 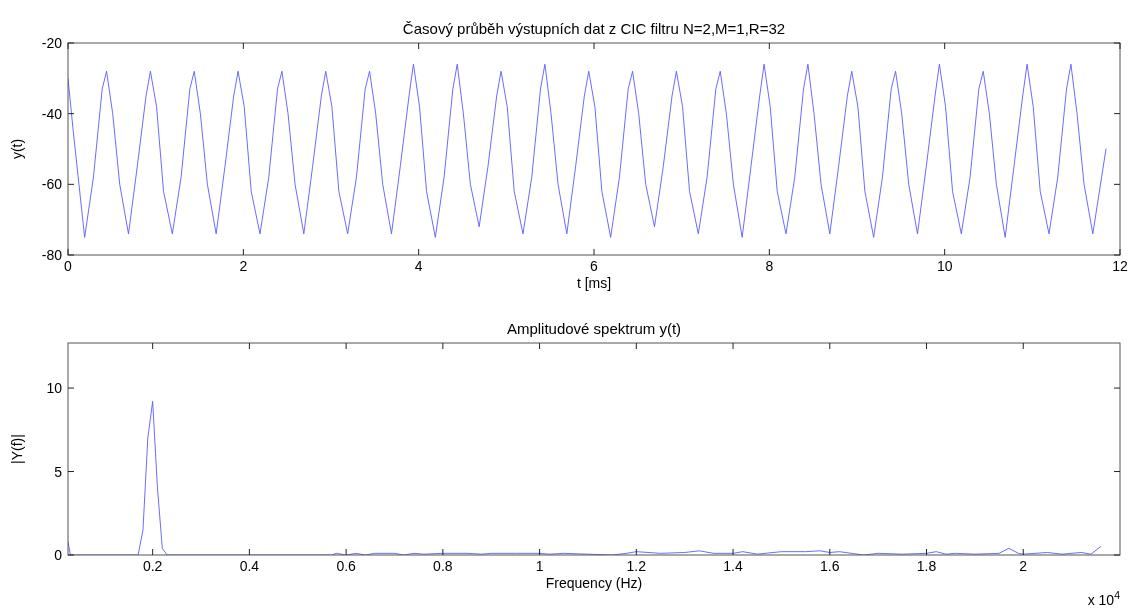 What do you see at coordinates (52, 113) in the screenshot?
I see `y-tick-label: -40` at bounding box center [52, 113].